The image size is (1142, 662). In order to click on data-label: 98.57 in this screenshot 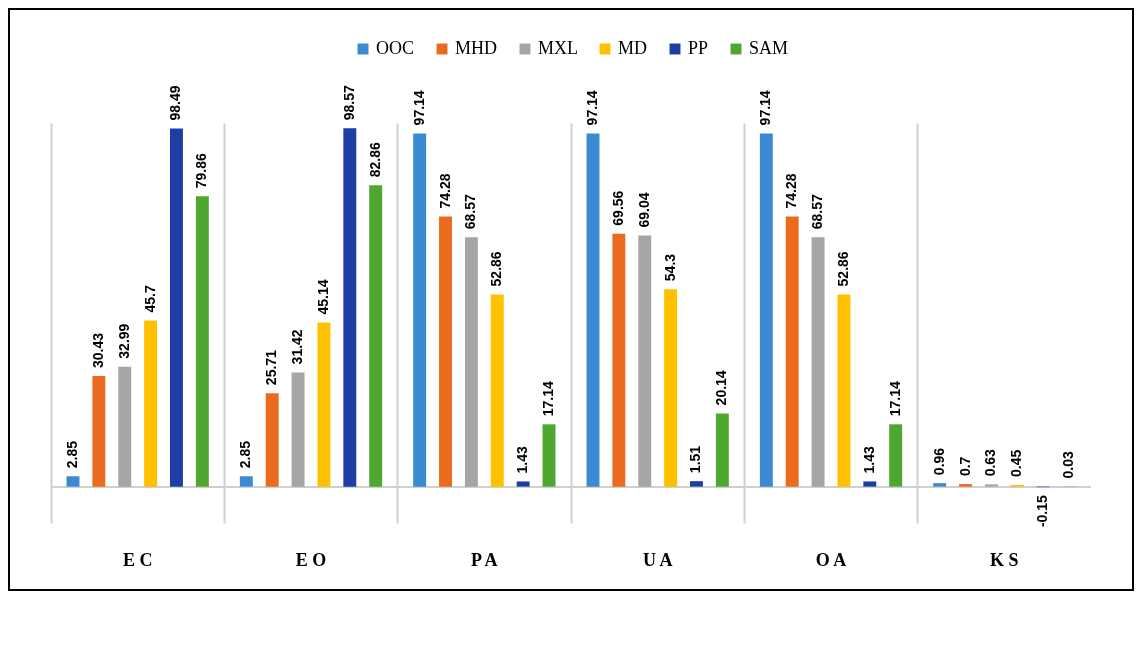, I will do `click(348, 102)`.